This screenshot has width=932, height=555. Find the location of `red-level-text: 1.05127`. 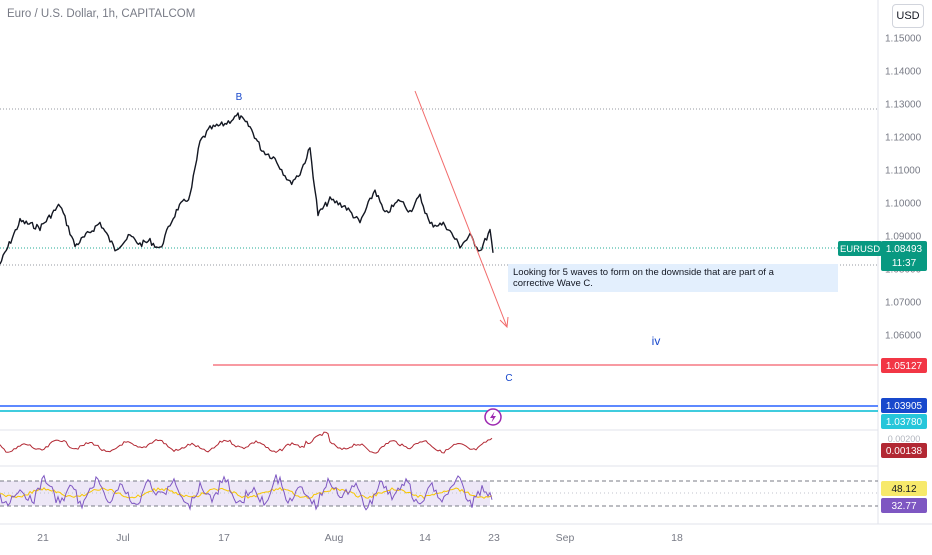

red-level-text: 1.05127 is located at coordinates (904, 366).